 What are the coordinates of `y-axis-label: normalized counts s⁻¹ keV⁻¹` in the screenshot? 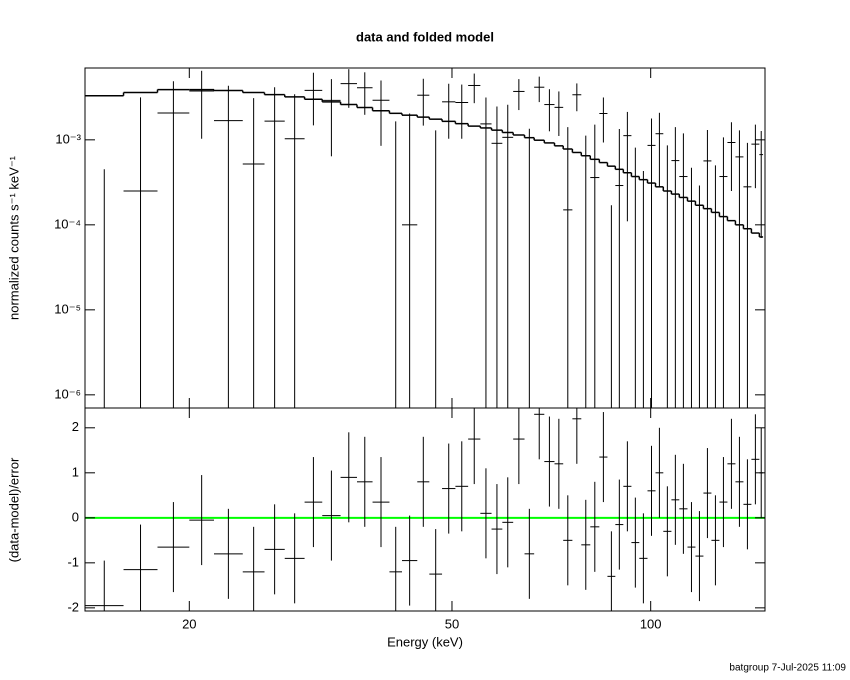 It's located at (13, 237).